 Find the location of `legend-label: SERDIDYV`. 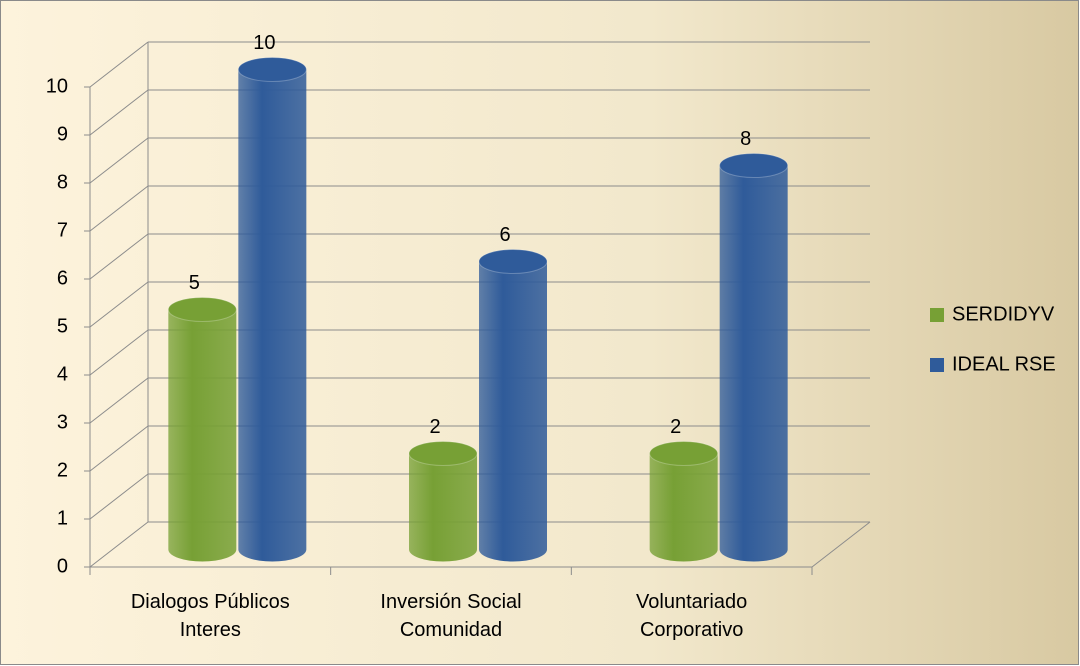

legend-label: SERDIDYV is located at coordinates (1003, 314).